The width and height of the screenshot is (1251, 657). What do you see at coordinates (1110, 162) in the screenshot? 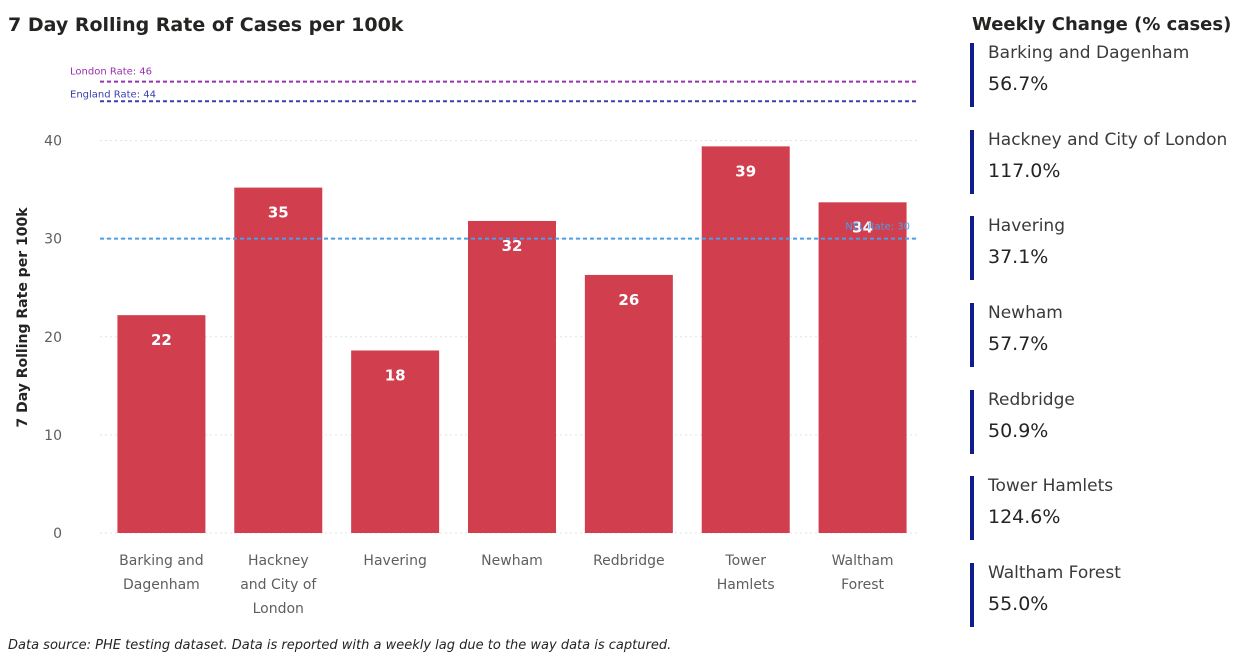
I see `weekly-change-card: Hackney and City of London 117.0%` at bounding box center [1110, 162].